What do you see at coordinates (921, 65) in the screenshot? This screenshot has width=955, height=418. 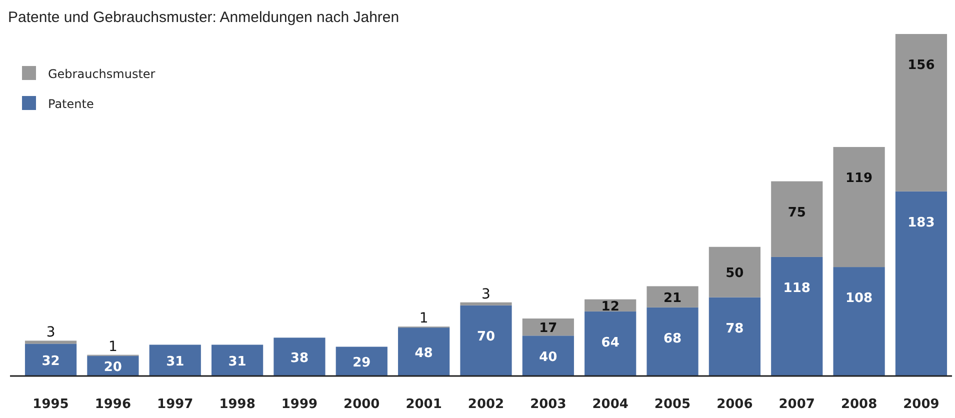 I see `data-label: 156` at bounding box center [921, 65].